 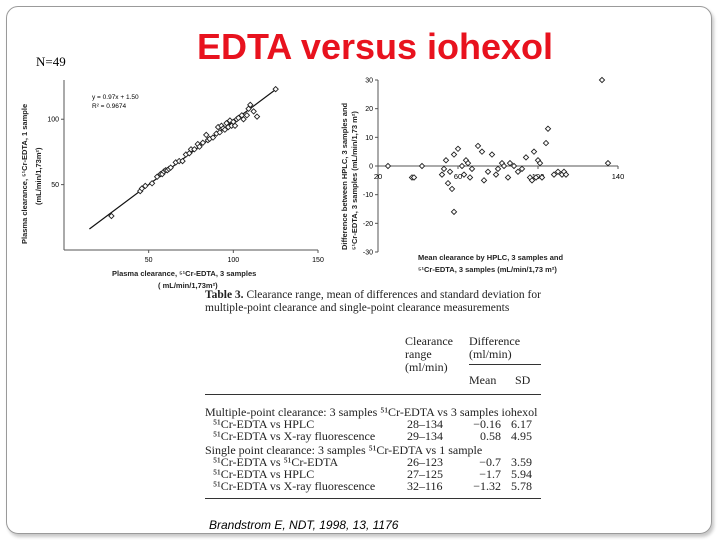 What do you see at coordinates (490, 474) in the screenshot?
I see `row-mean: −1.7` at bounding box center [490, 474].